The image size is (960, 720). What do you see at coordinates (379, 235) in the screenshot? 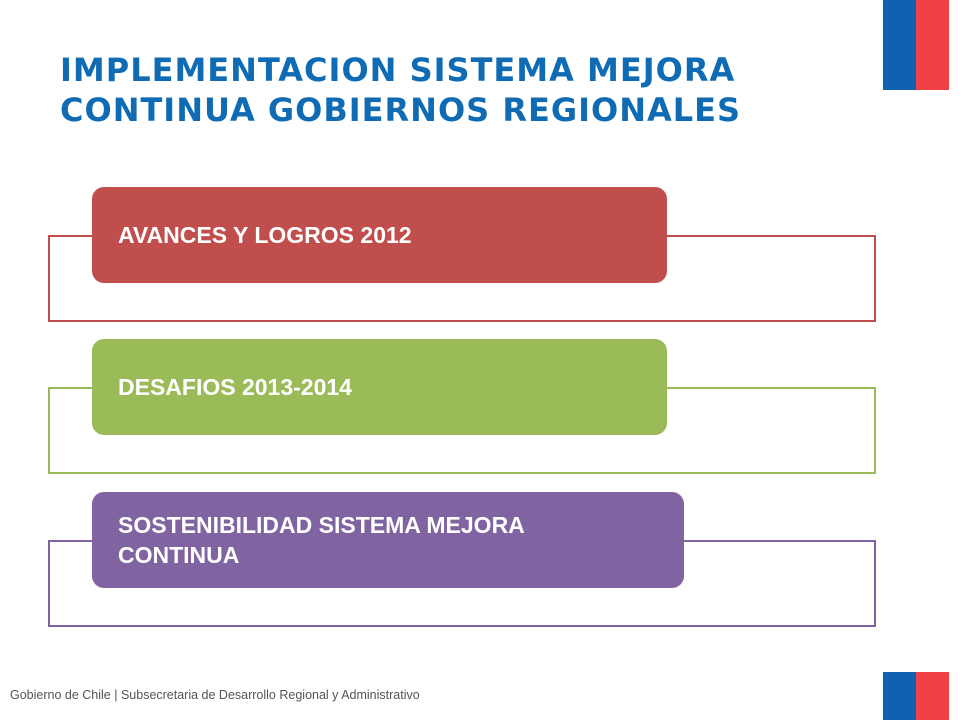
I see `item-label-box: AVANCES Y LOGROS 2012` at bounding box center [379, 235].